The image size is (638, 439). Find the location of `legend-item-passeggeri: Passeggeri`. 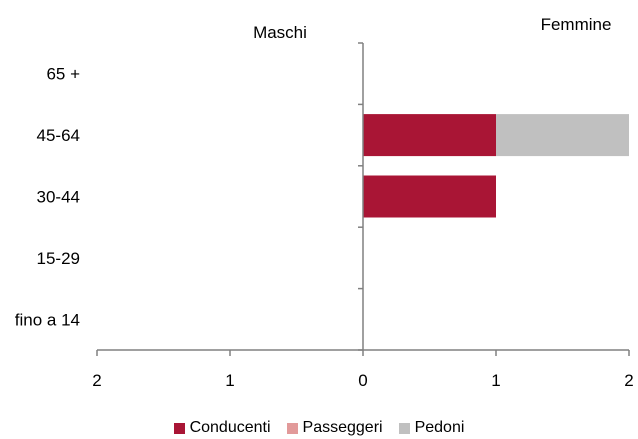

legend-item-passeggeri: Passeggeri is located at coordinates (334, 428).